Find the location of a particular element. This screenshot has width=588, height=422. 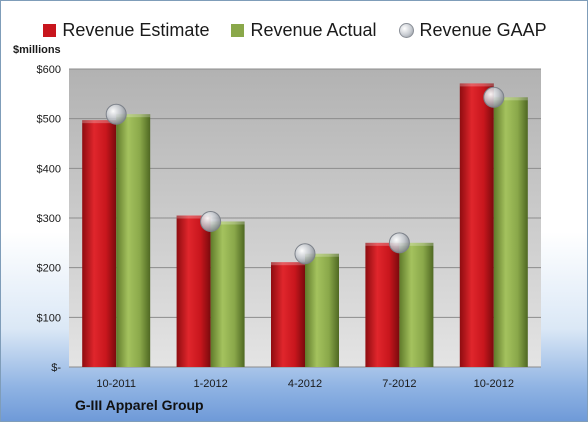

legend-item-estimate: Revenue Estimate is located at coordinates (126, 30).